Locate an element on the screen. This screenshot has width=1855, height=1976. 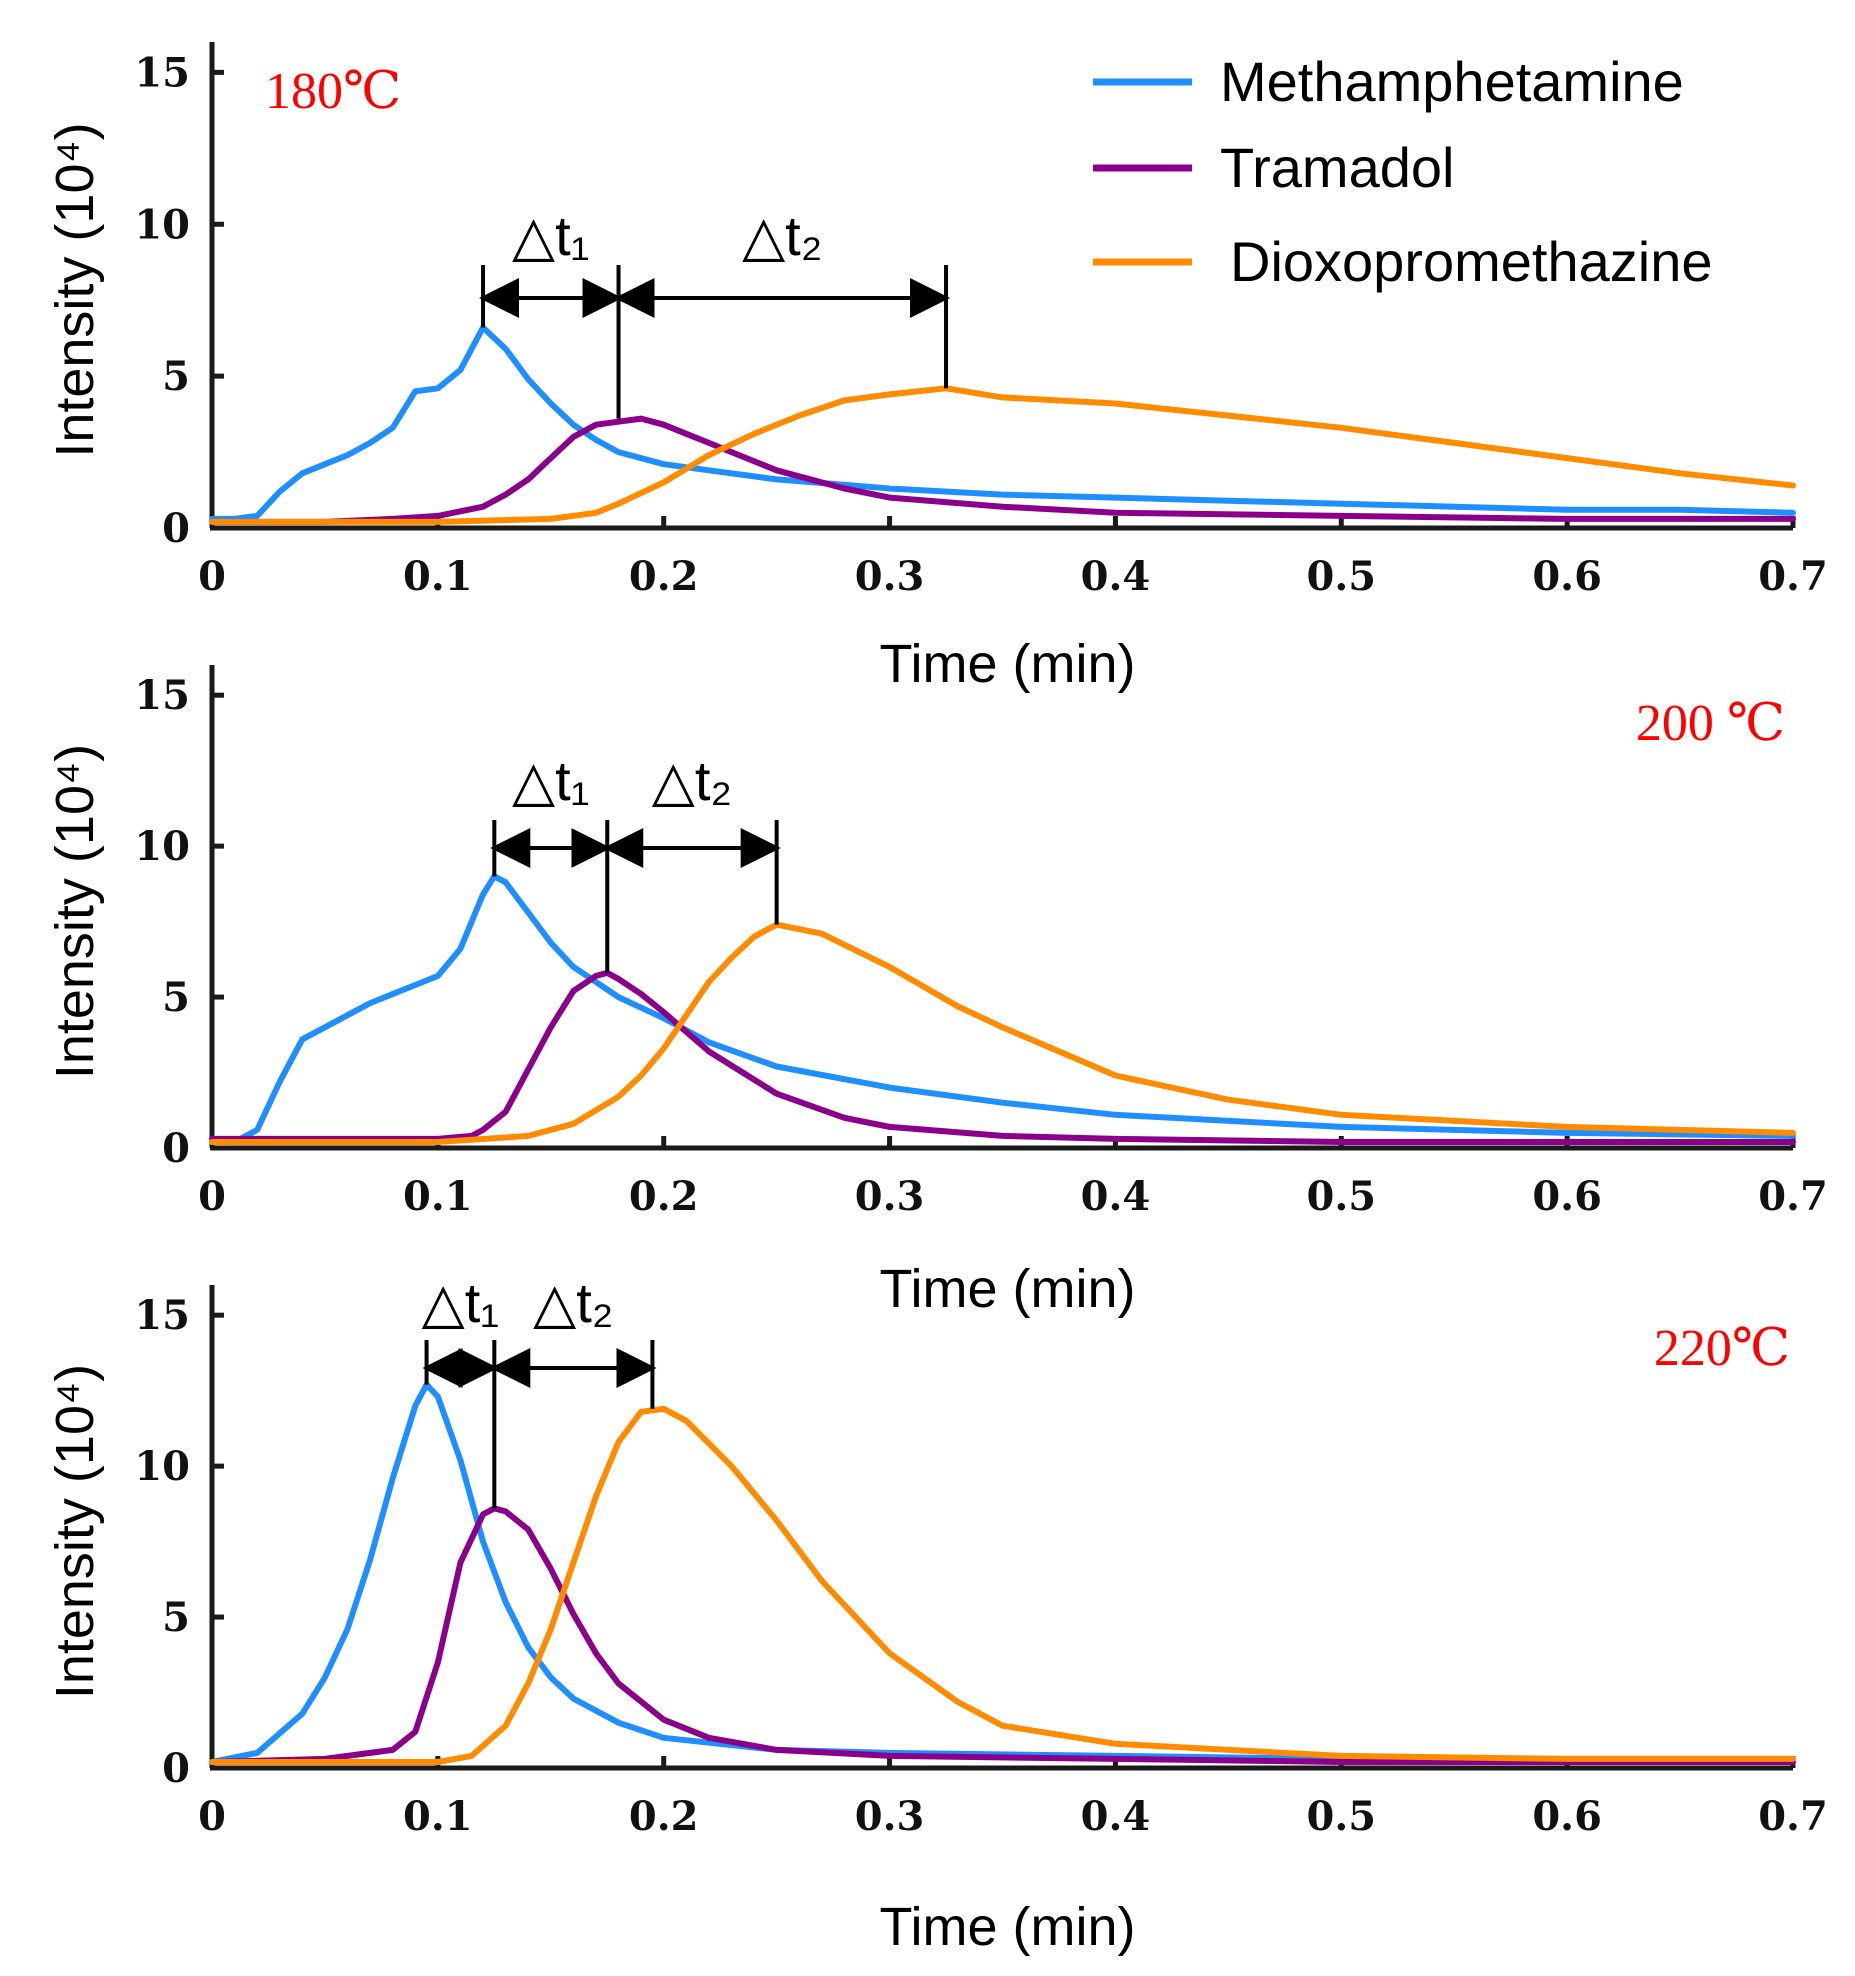
legend-label-methamphetamine: Methamphetamine is located at coordinates (1452, 81).